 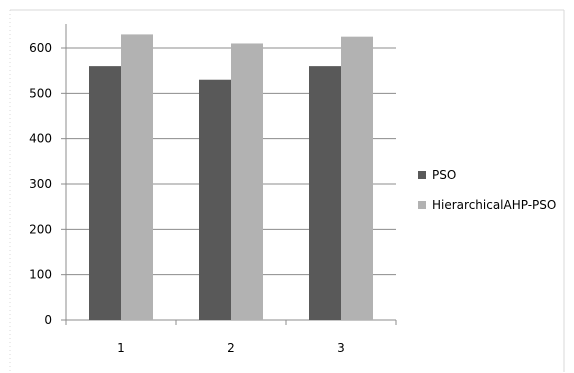 What do you see at coordinates (487, 190) in the screenshot?
I see `legend: PSO HierarchicalAHP-PSO` at bounding box center [487, 190].